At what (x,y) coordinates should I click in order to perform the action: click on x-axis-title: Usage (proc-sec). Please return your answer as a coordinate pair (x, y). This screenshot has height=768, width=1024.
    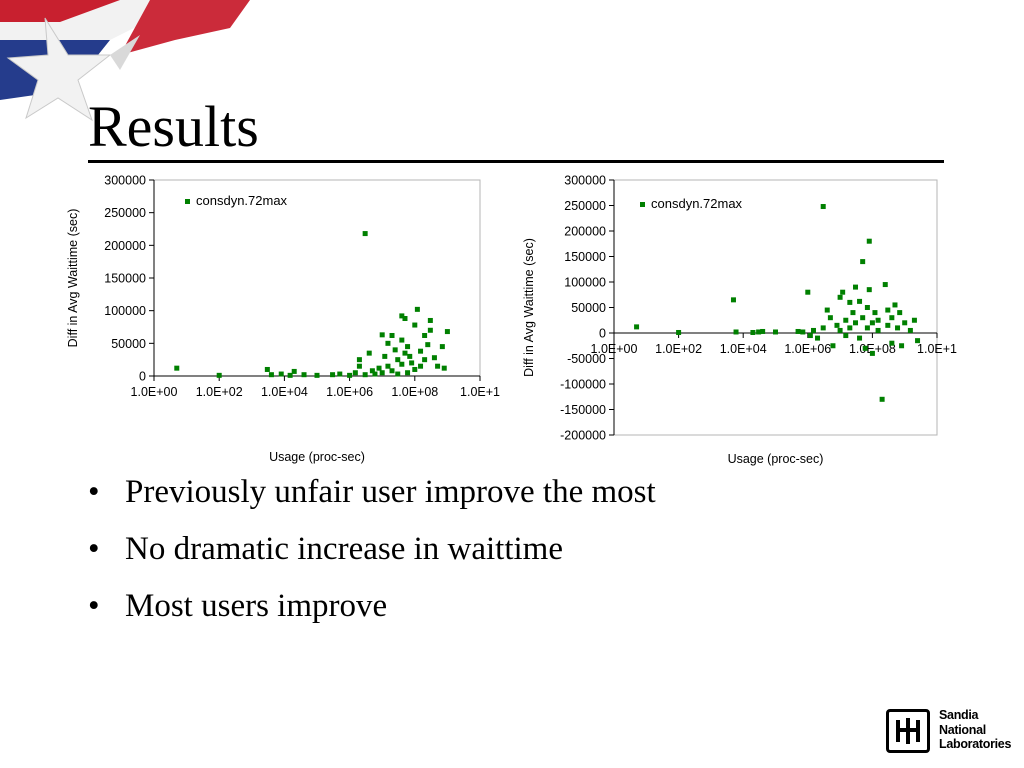
    Looking at the image, I should click on (317, 457).